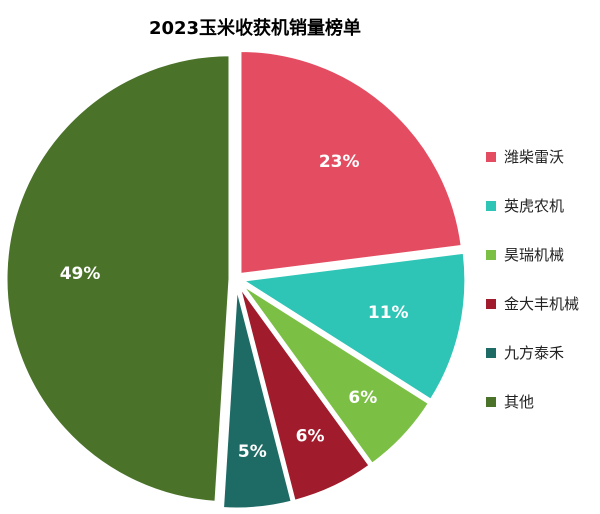  Describe the element at coordinates (252, 452) in the screenshot. I see `slice-label: 5%` at that location.